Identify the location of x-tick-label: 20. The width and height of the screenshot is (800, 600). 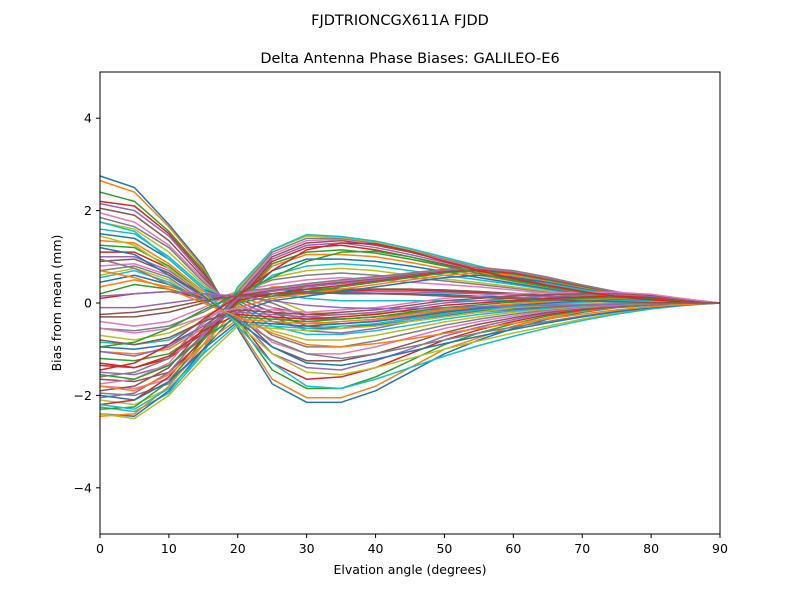
(238, 548).